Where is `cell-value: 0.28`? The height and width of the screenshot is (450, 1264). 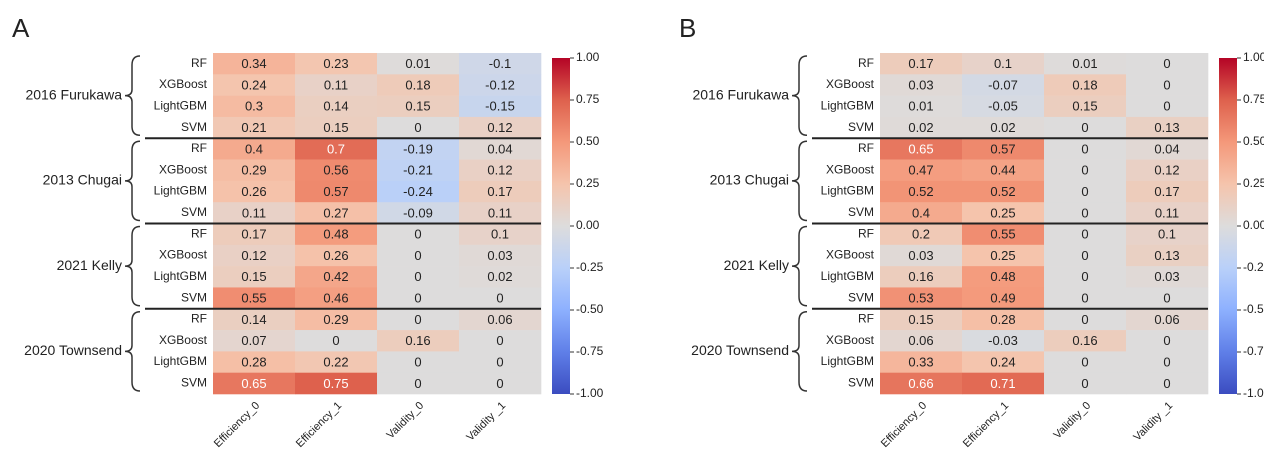
cell-value: 0.28 is located at coordinates (1002, 319).